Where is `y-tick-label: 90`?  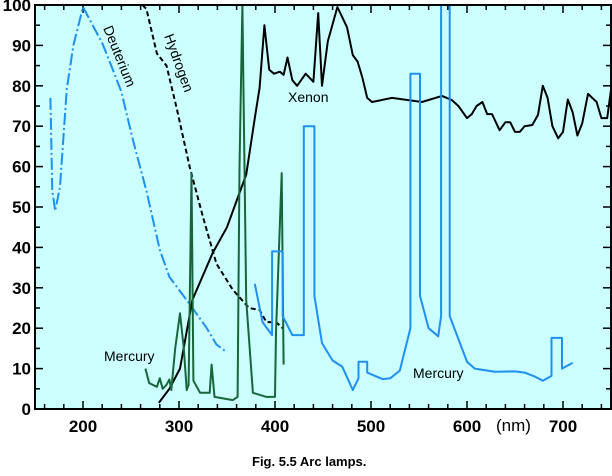
y-tick-label: 90 is located at coordinates (21, 45).